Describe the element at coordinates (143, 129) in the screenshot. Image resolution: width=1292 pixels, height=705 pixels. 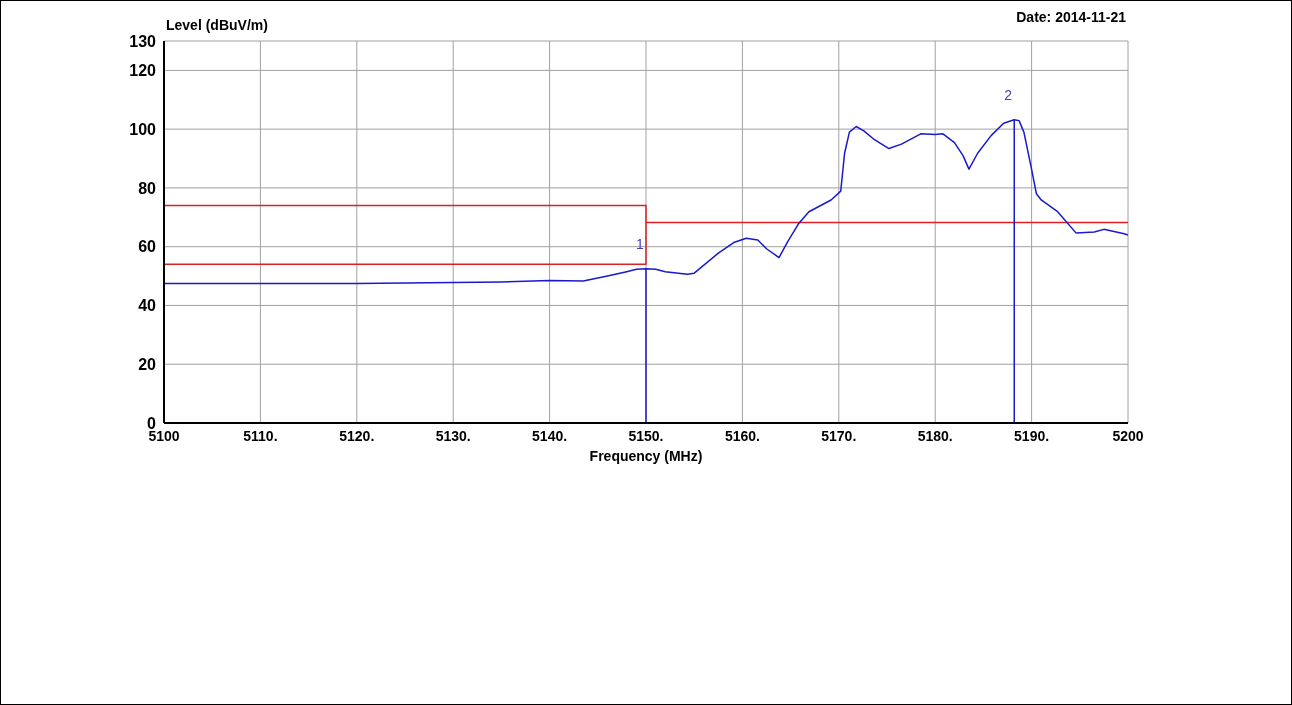
I see `y-tick-label: 100` at that location.